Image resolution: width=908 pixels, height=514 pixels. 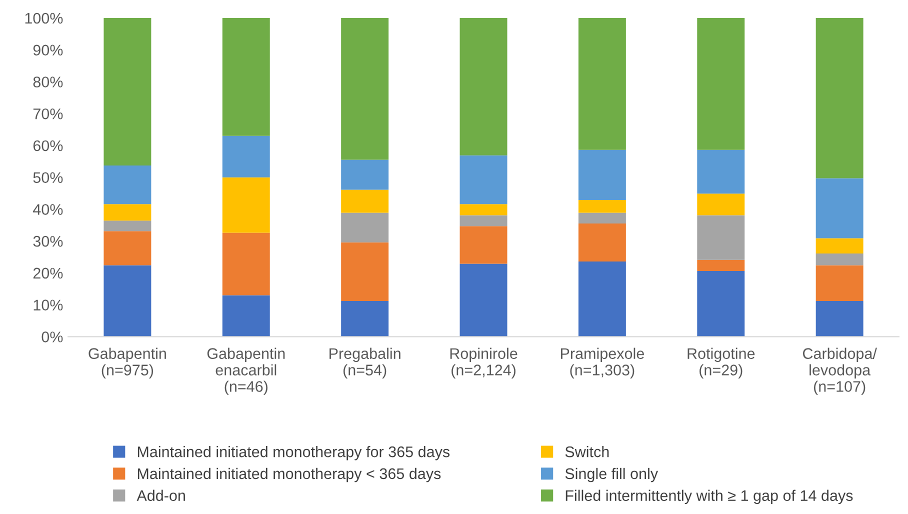 I want to click on legend-label: Switch, so click(x=587, y=452).